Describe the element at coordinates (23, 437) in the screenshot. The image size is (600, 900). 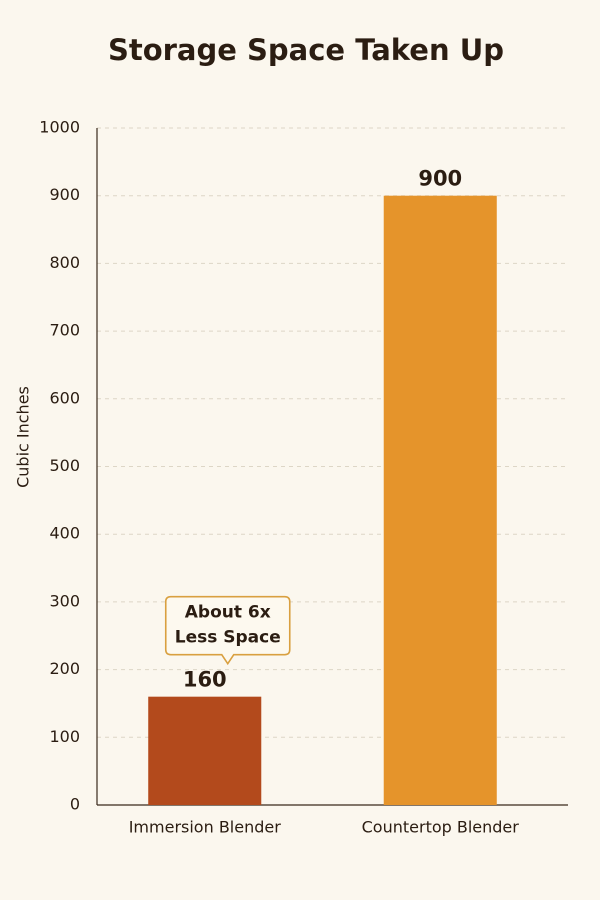
I see `y-axis-label: Cubic Inches` at that location.